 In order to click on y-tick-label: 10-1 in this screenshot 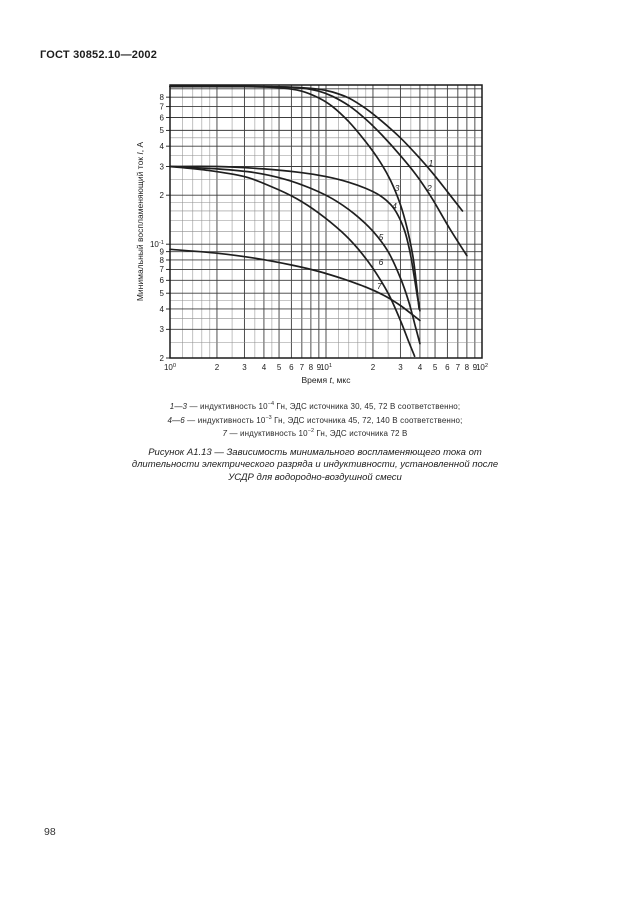, I will do `click(157, 244)`.